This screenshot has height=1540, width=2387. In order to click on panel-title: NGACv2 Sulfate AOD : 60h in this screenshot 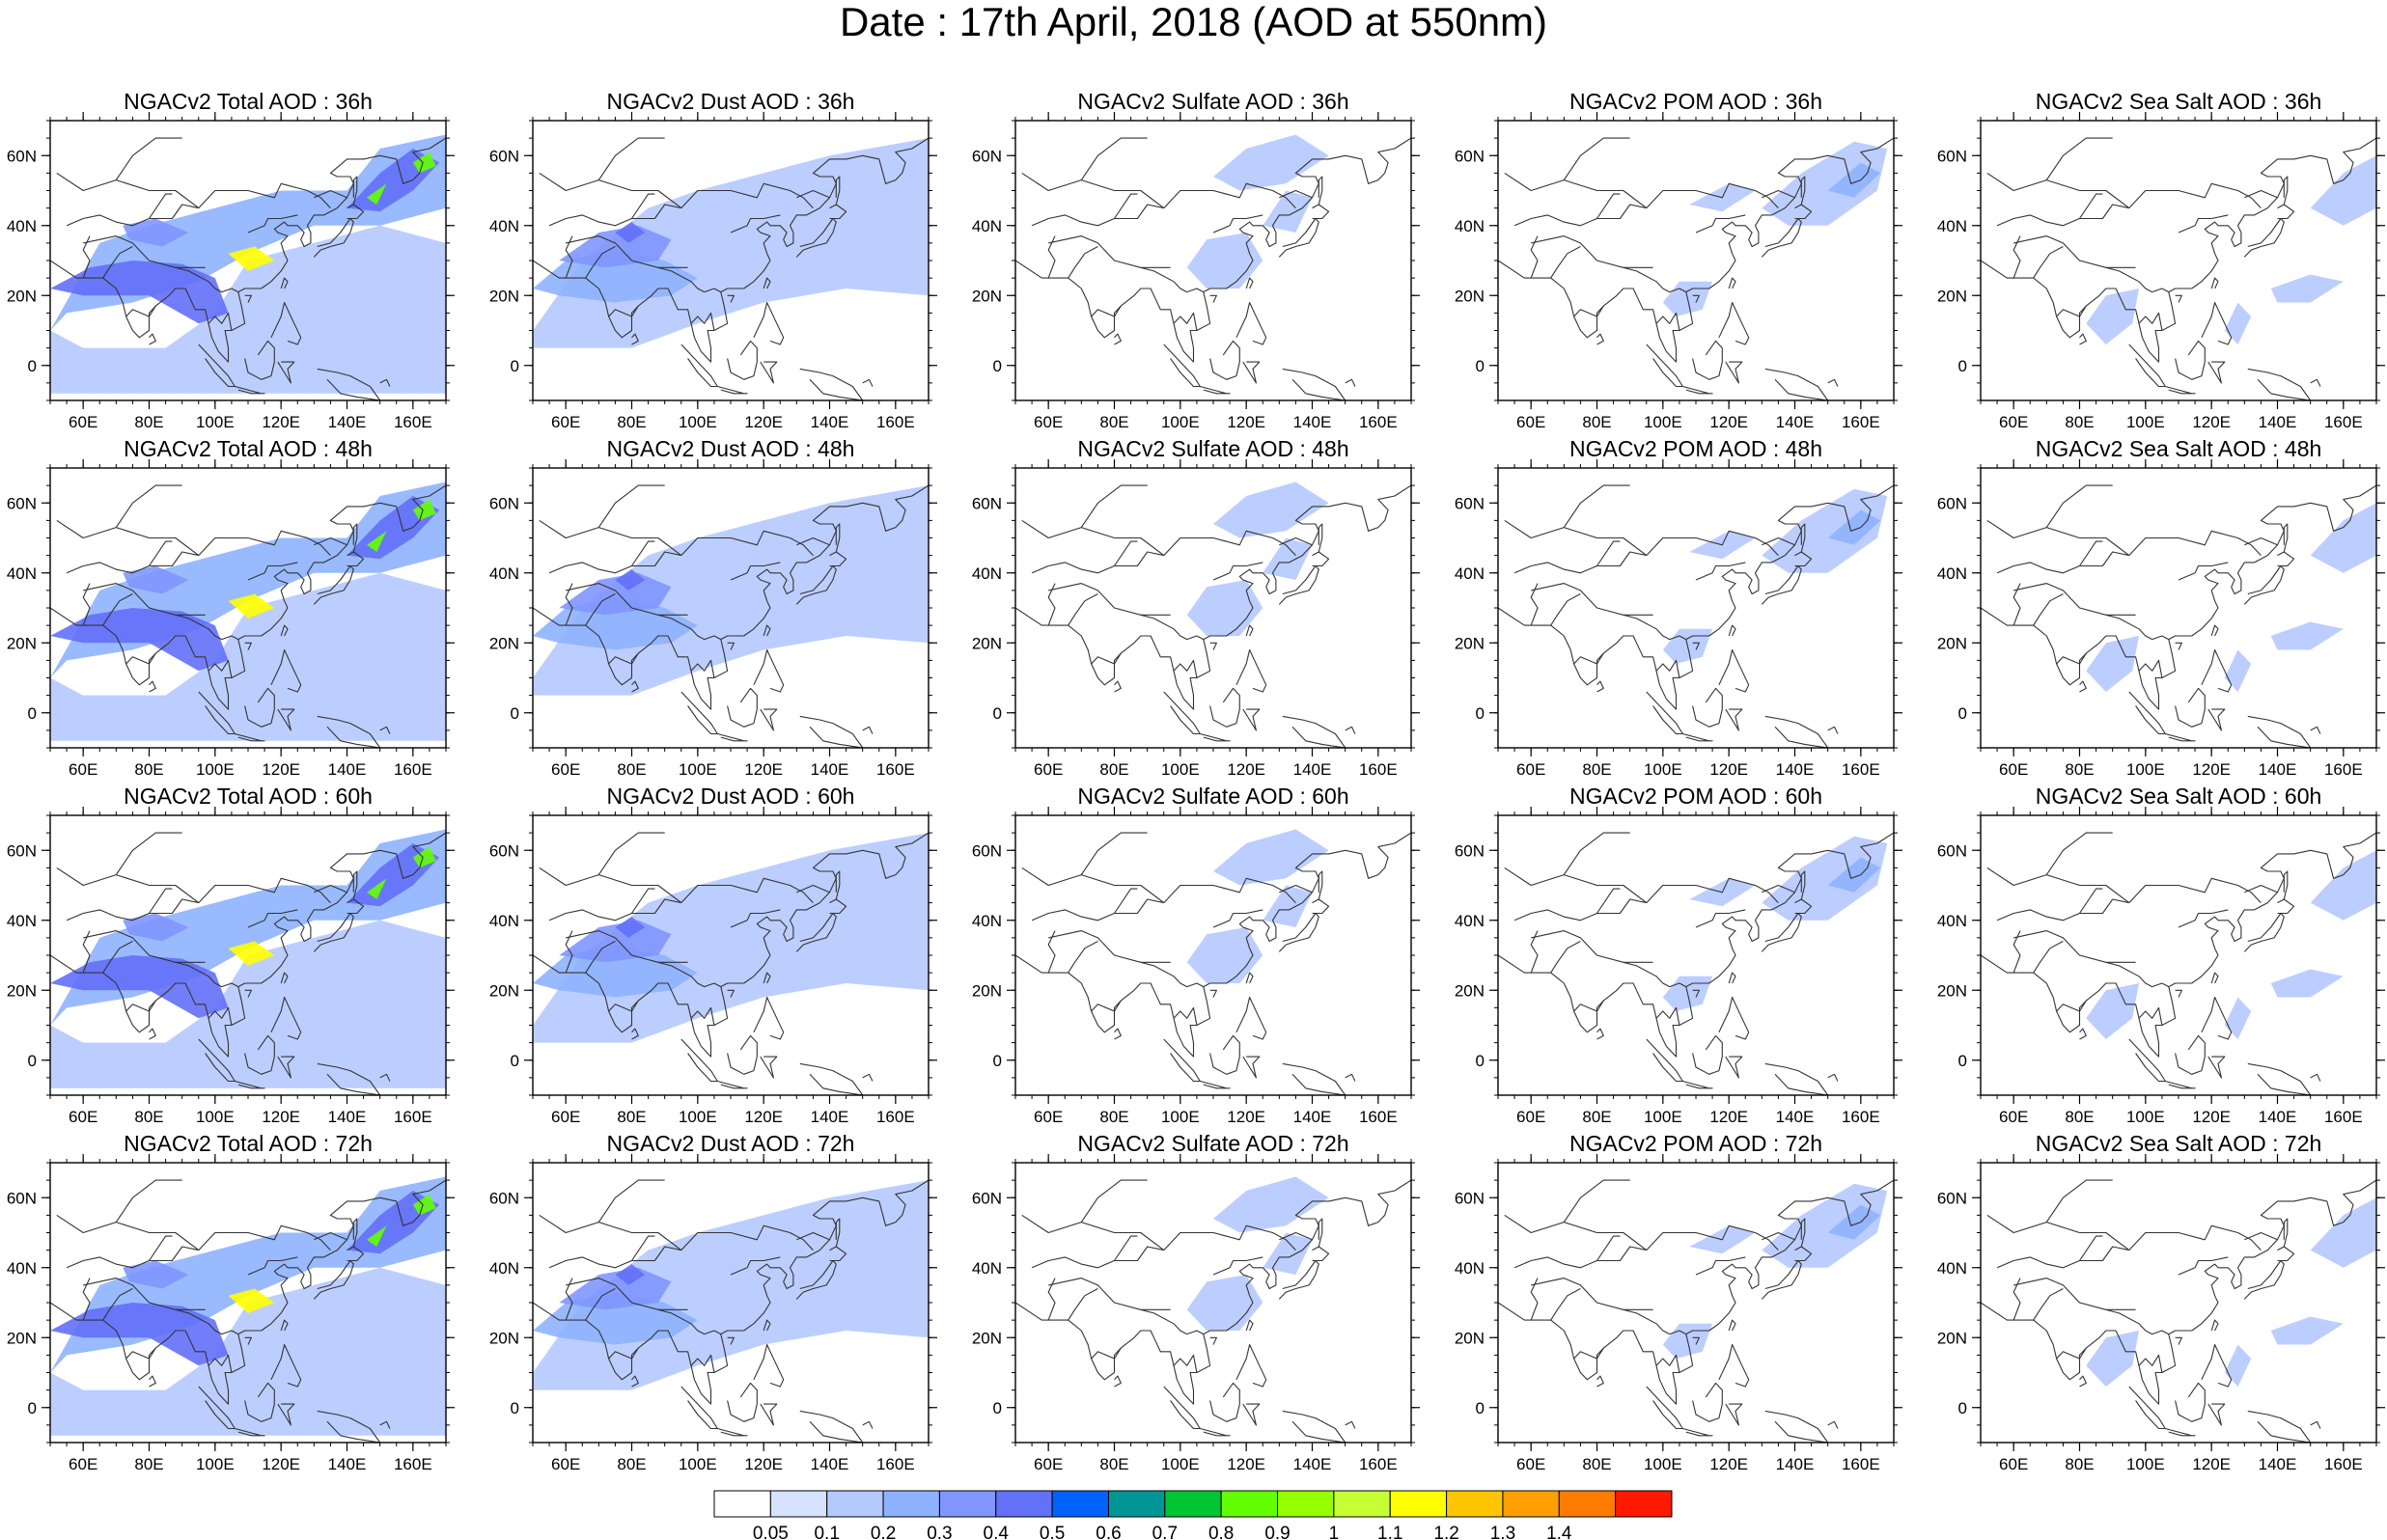, I will do `click(1212, 796)`.